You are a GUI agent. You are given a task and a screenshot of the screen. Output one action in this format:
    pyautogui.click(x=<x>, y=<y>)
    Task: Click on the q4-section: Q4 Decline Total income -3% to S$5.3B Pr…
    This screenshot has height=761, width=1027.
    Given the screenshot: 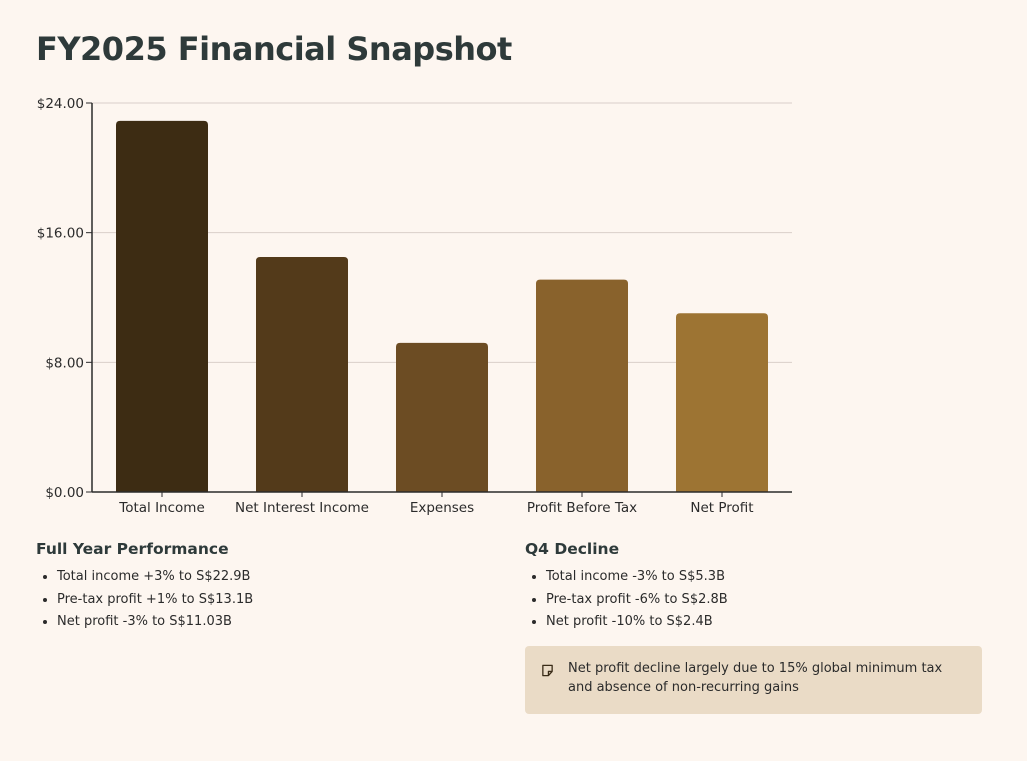 What is the action you would take?
    pyautogui.click(x=745, y=587)
    